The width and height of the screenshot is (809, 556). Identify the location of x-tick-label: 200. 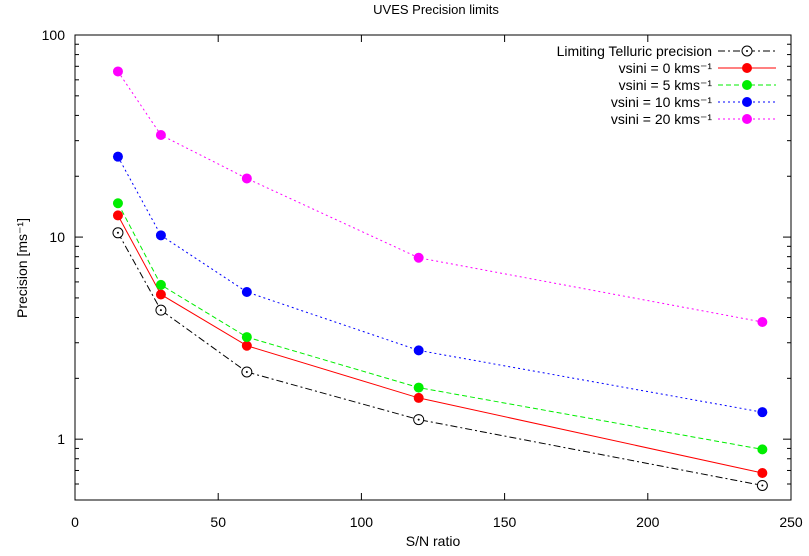
(648, 522).